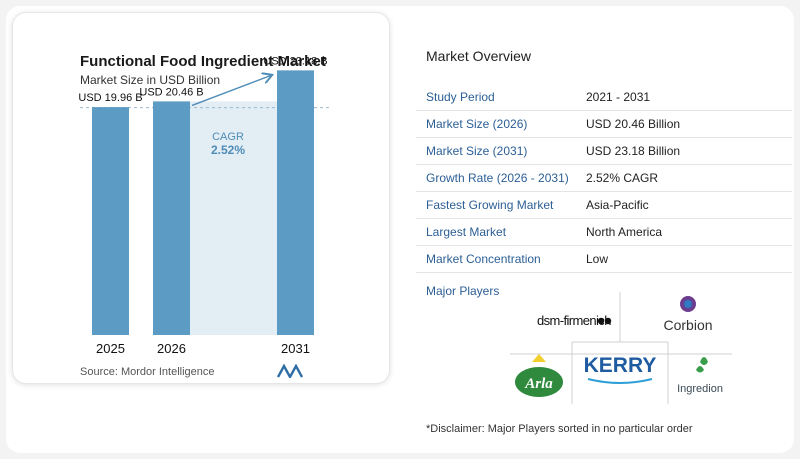 This screenshot has width=800, height=459. I want to click on dsm-firmenich-logo: dsm-firmenich, so click(574, 320).